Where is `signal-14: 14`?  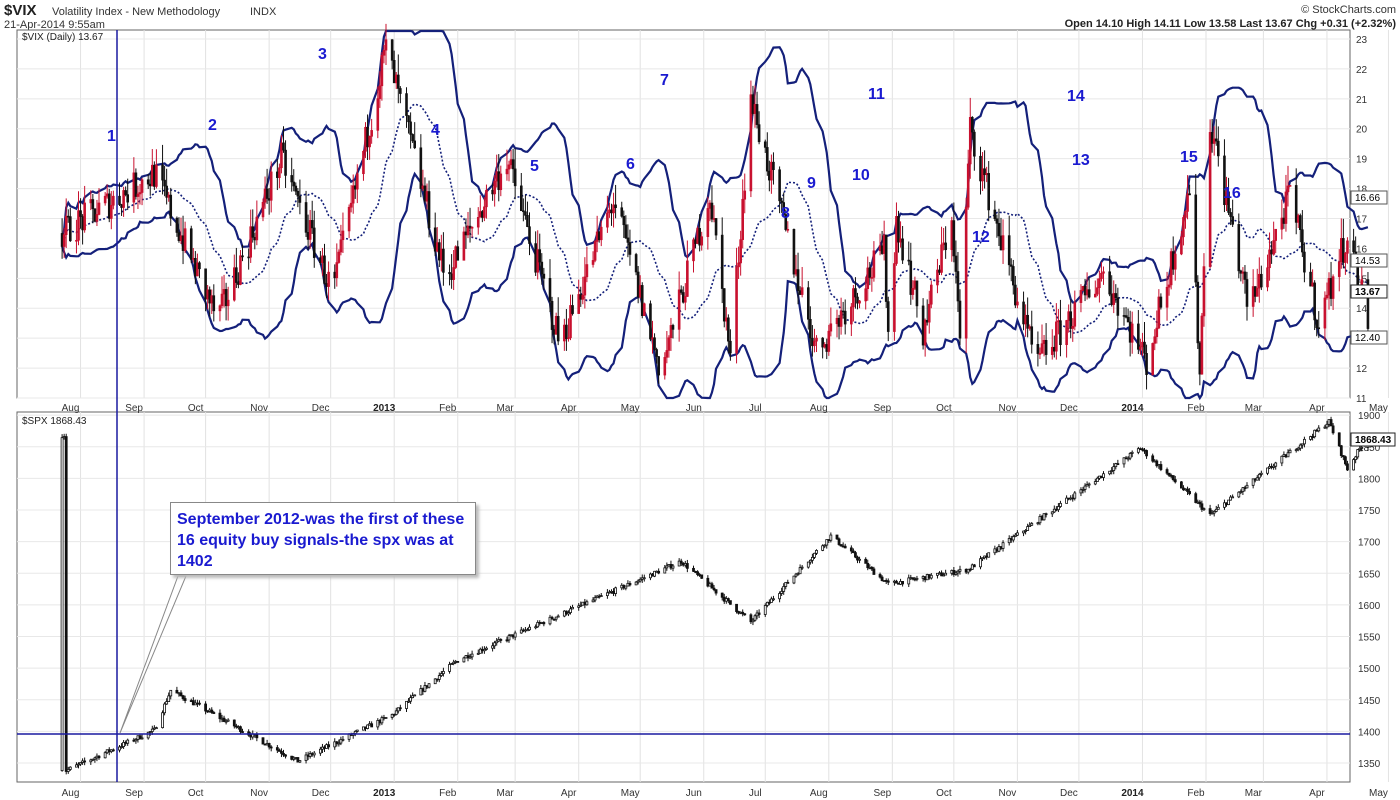 signal-14: 14 is located at coordinates (1076, 96).